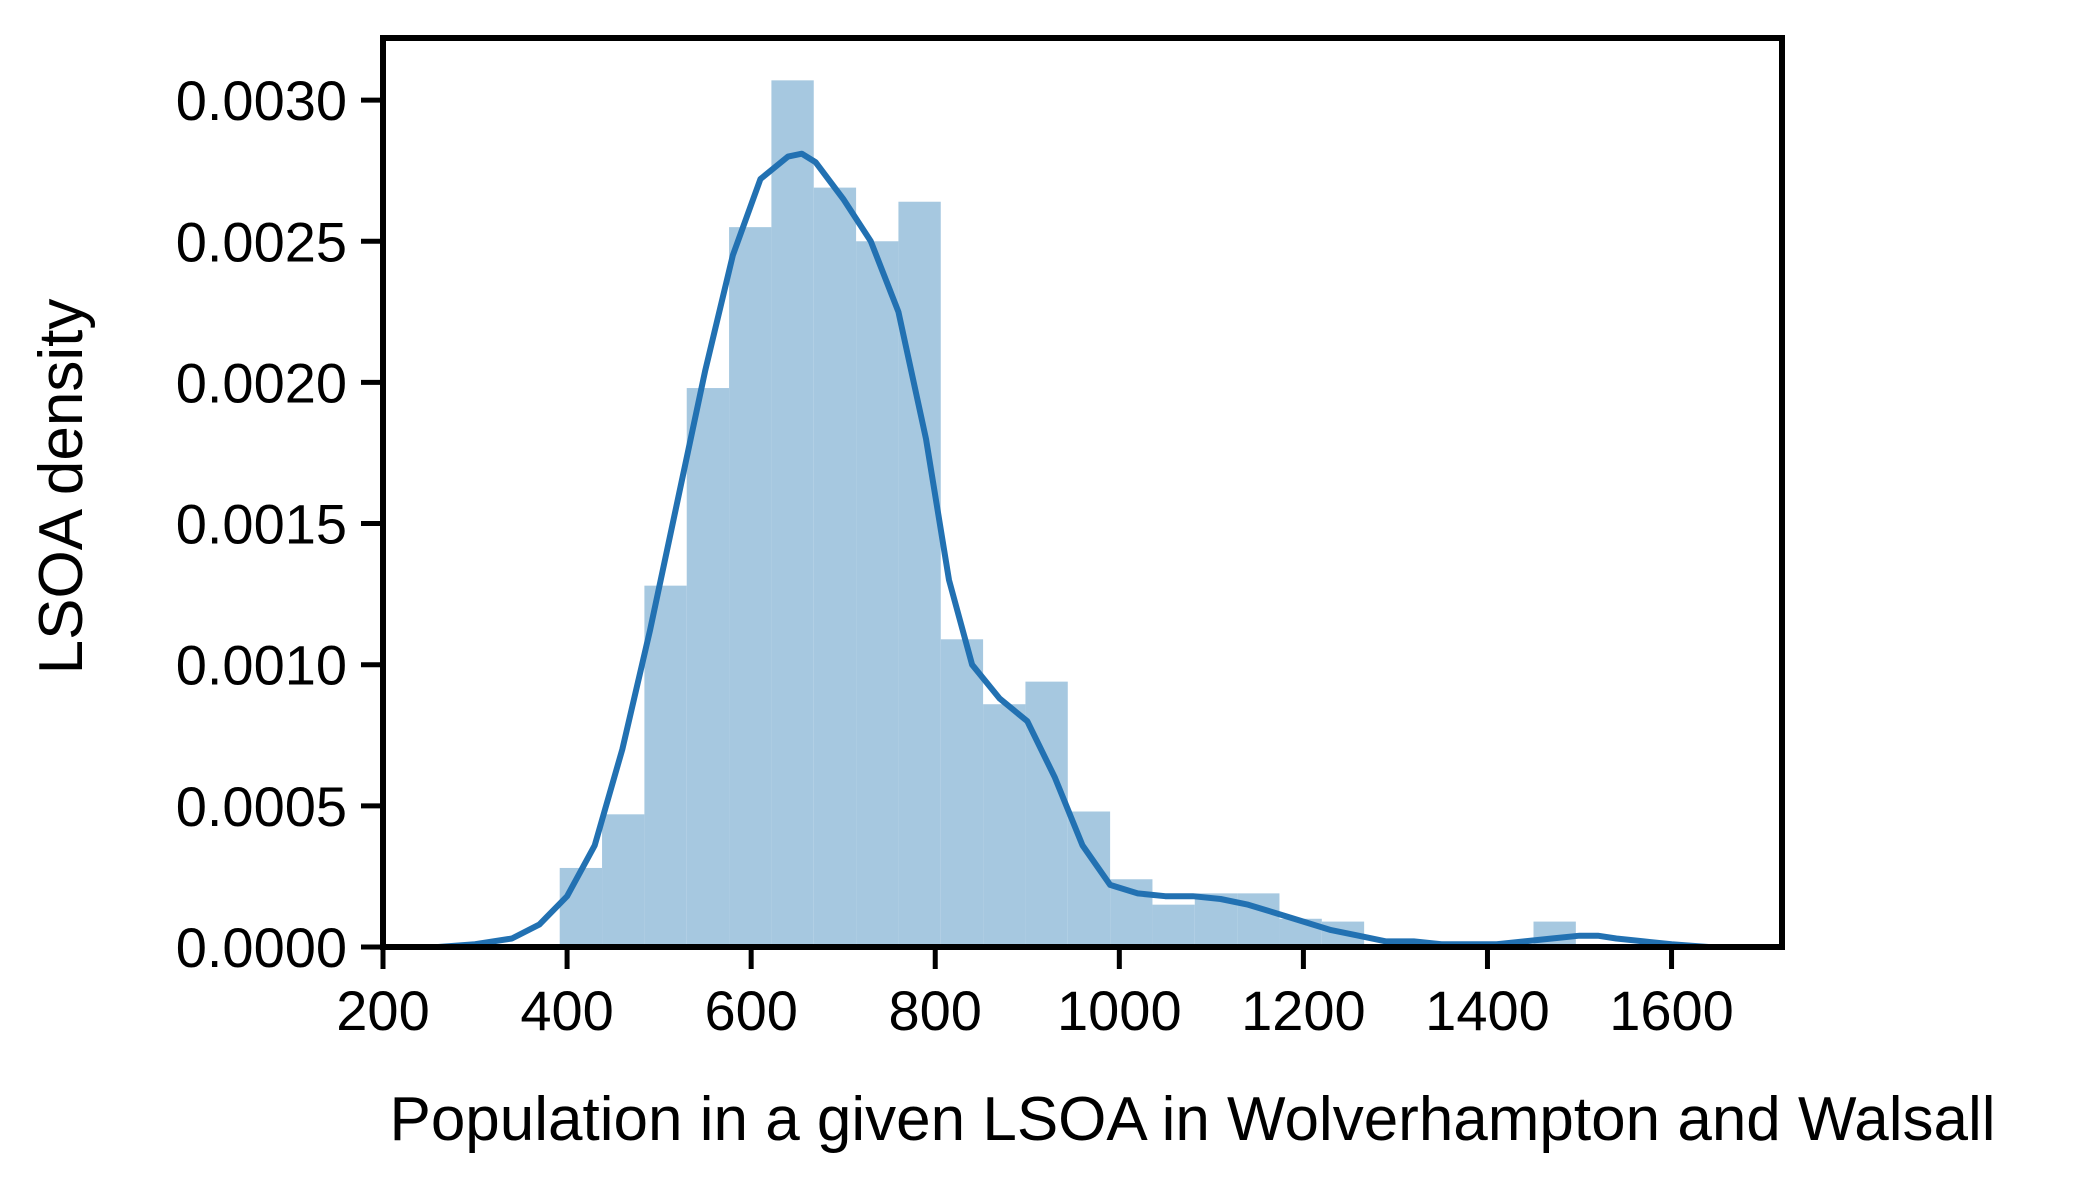 The height and width of the screenshot is (1178, 2083). Describe the element at coordinates (261, 100) in the screenshot. I see `y-tick-label: 0.0030` at that location.